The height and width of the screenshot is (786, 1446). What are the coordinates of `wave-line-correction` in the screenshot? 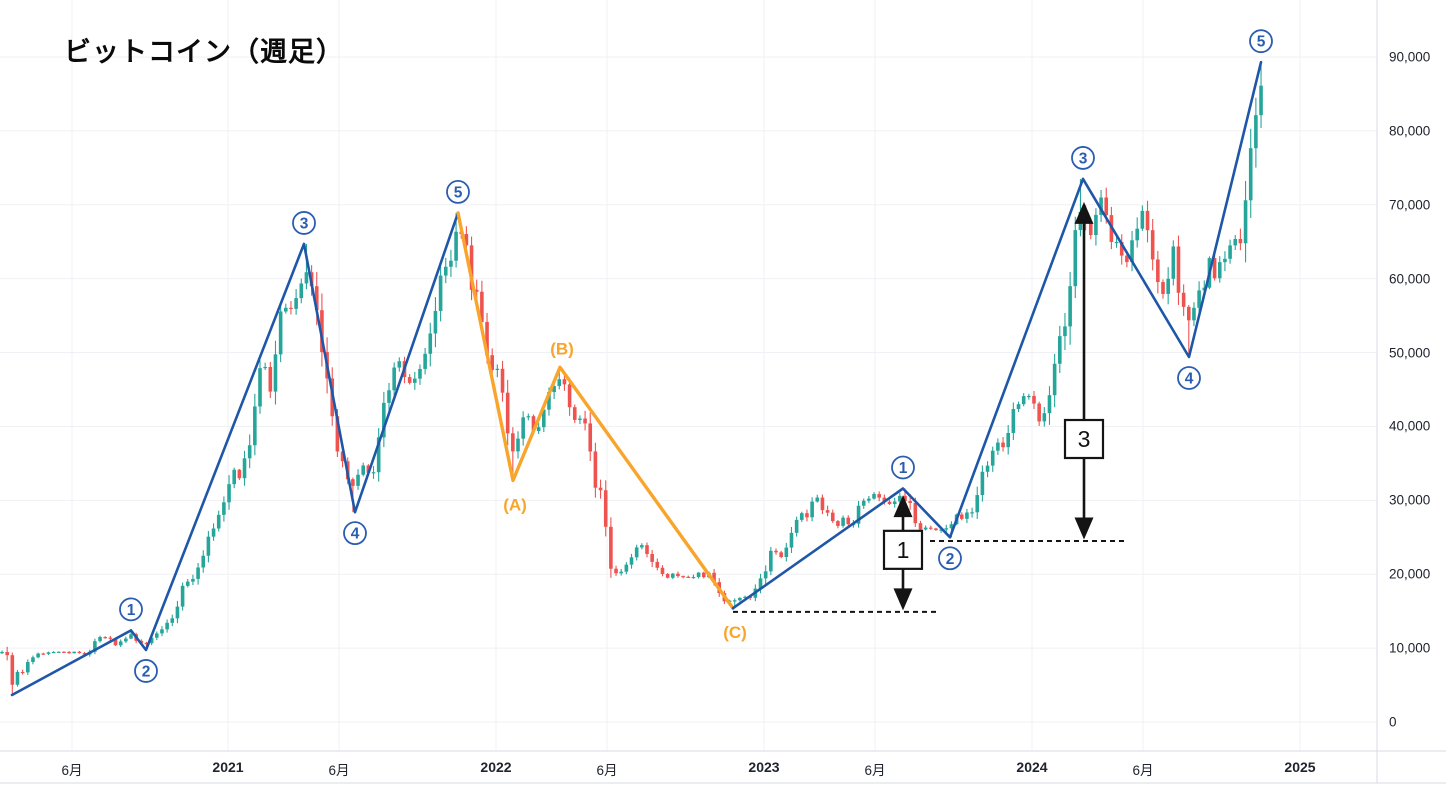 It's located at (595, 410).